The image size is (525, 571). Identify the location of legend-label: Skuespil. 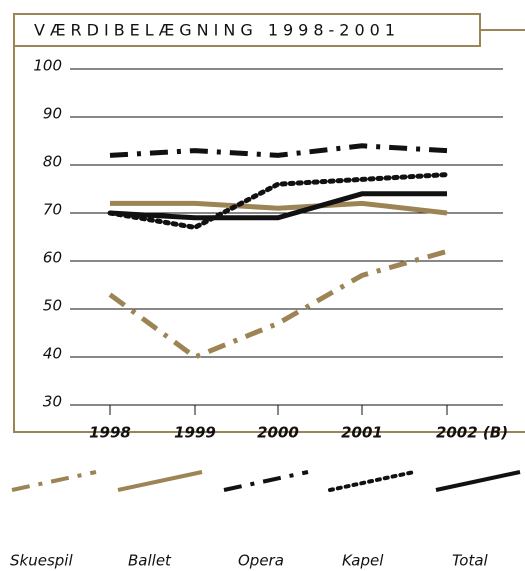
(41, 561).